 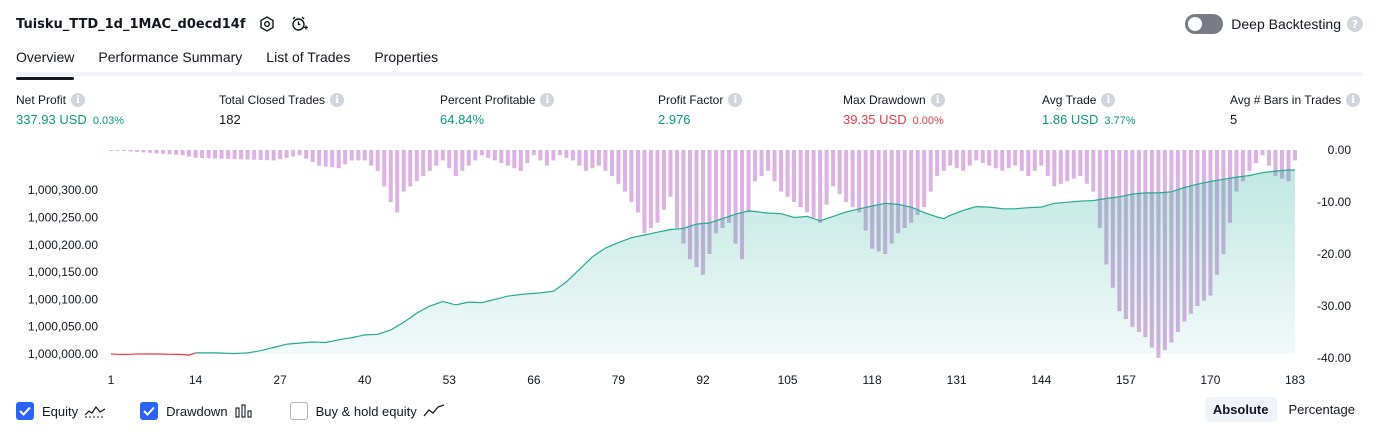 I want to click on settings-icon, so click(x=267, y=24).